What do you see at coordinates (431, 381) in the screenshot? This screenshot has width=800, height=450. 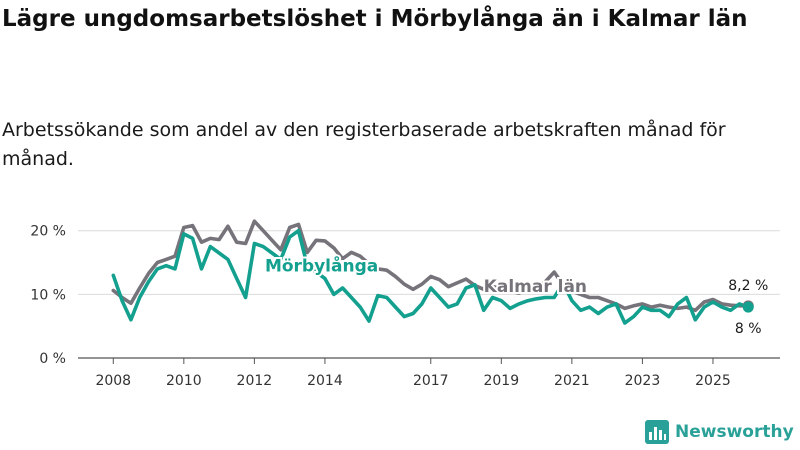 I see `x-tick-label-4: 2017` at bounding box center [431, 381].